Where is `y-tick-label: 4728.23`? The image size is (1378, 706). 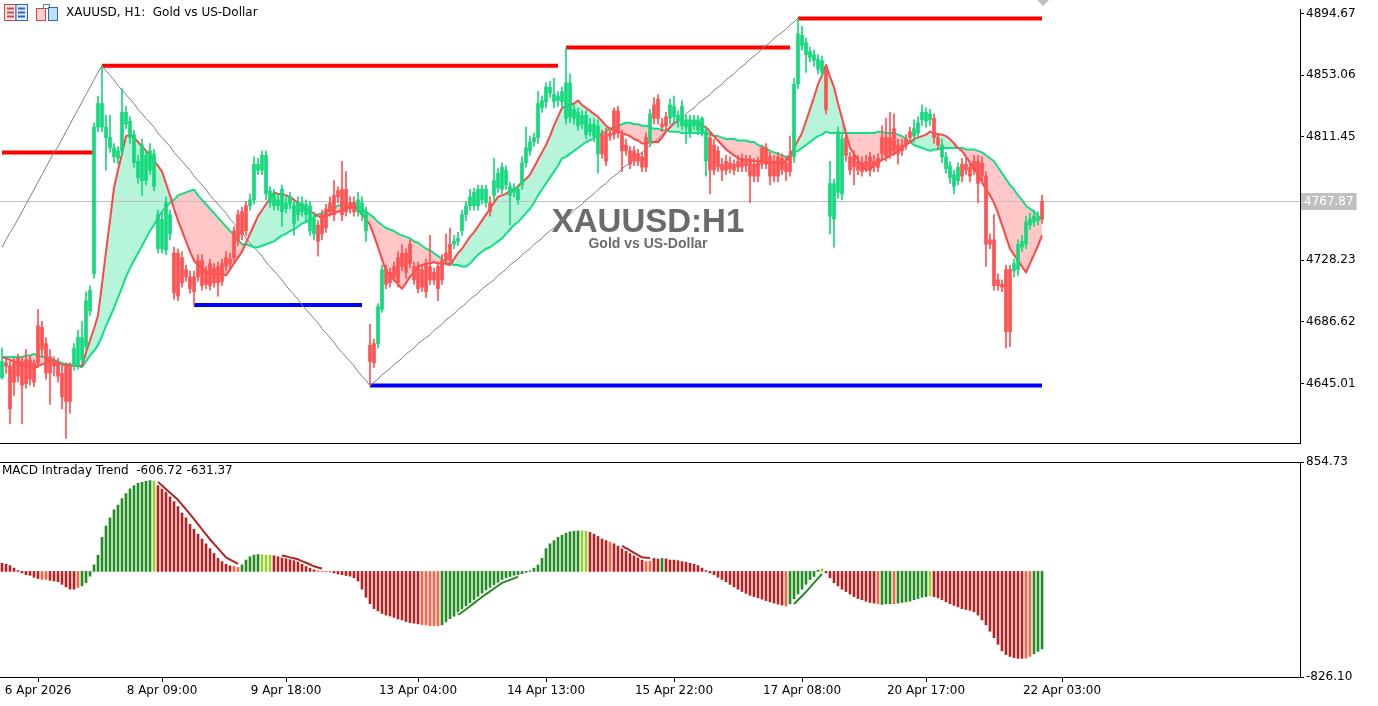 y-tick-label: 4728.23 is located at coordinates (1331, 259).